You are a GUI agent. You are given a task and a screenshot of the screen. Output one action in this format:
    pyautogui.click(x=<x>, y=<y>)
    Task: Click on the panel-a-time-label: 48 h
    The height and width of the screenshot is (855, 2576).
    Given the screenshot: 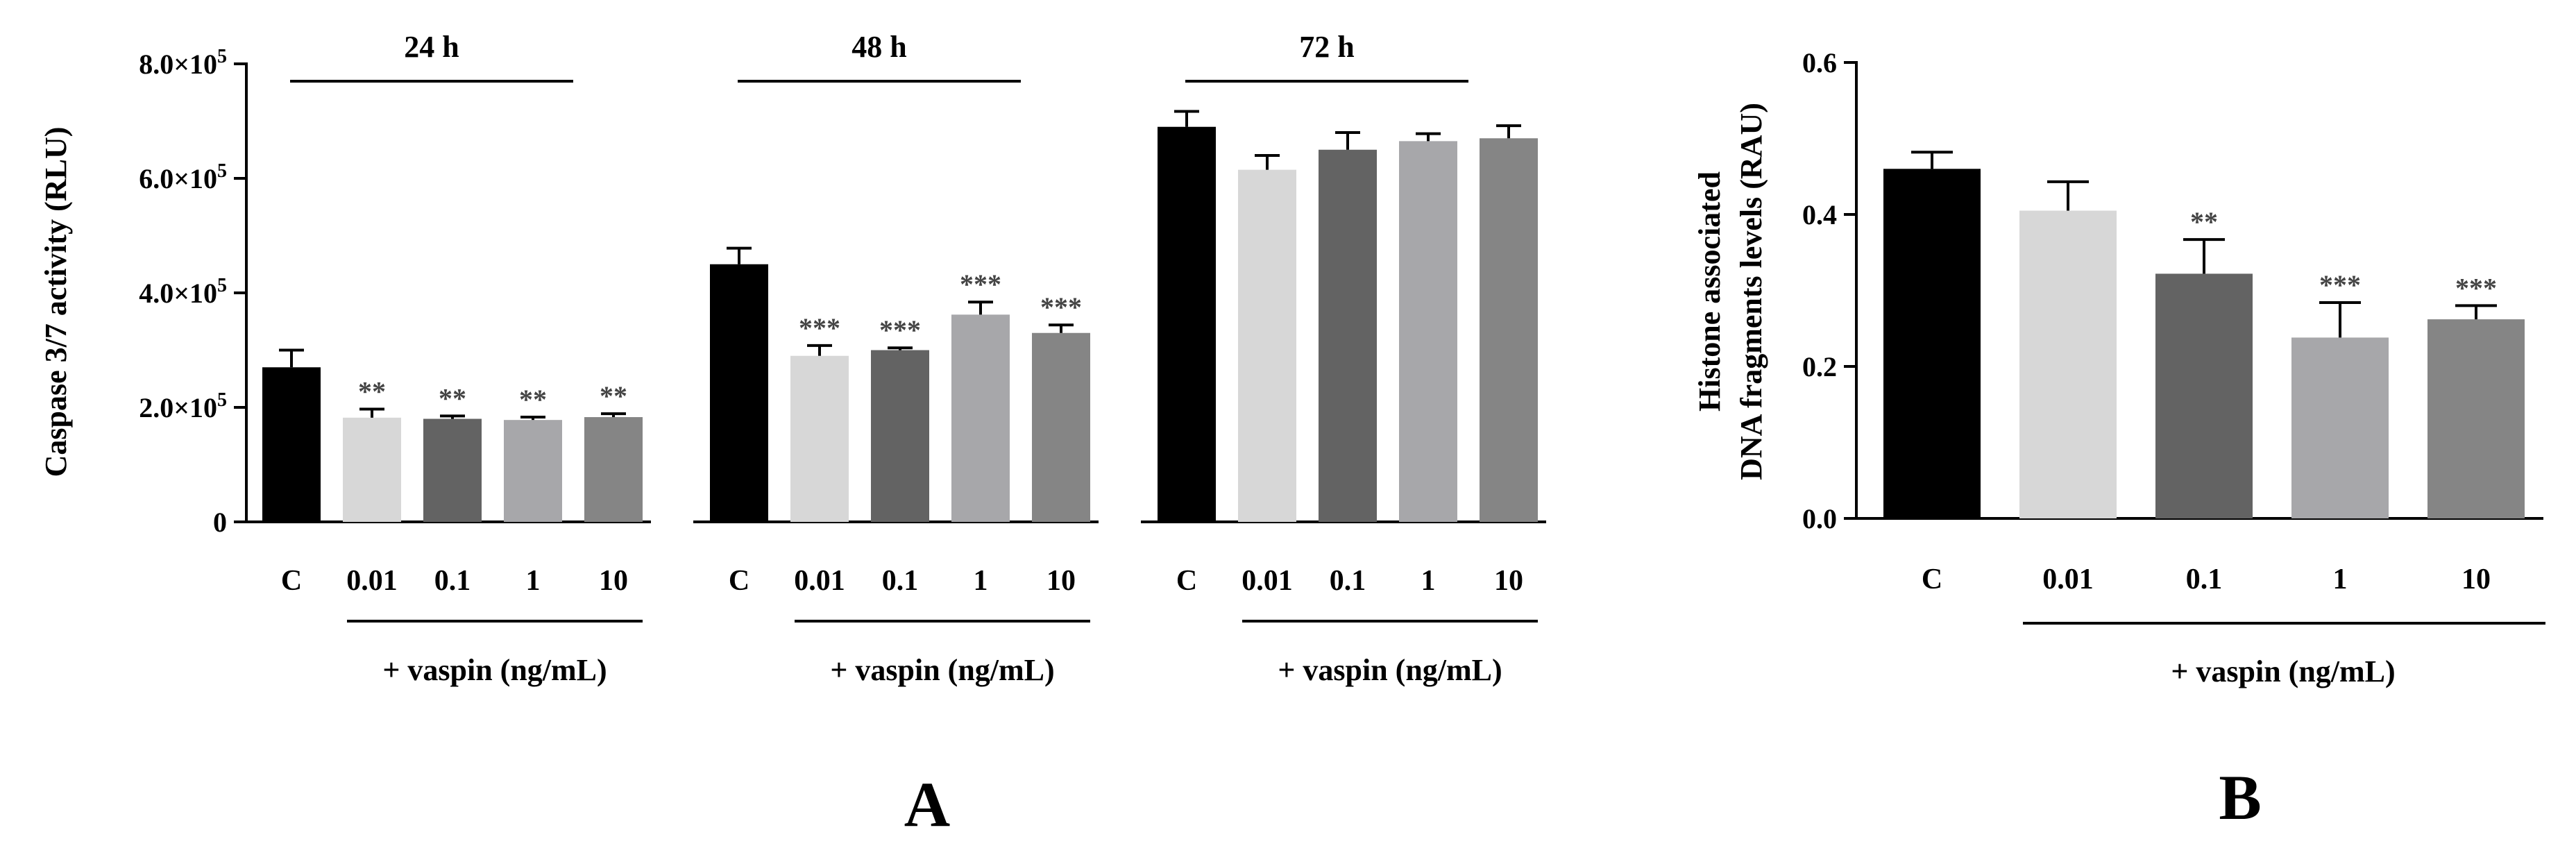 What is the action you would take?
    pyautogui.click(x=879, y=47)
    